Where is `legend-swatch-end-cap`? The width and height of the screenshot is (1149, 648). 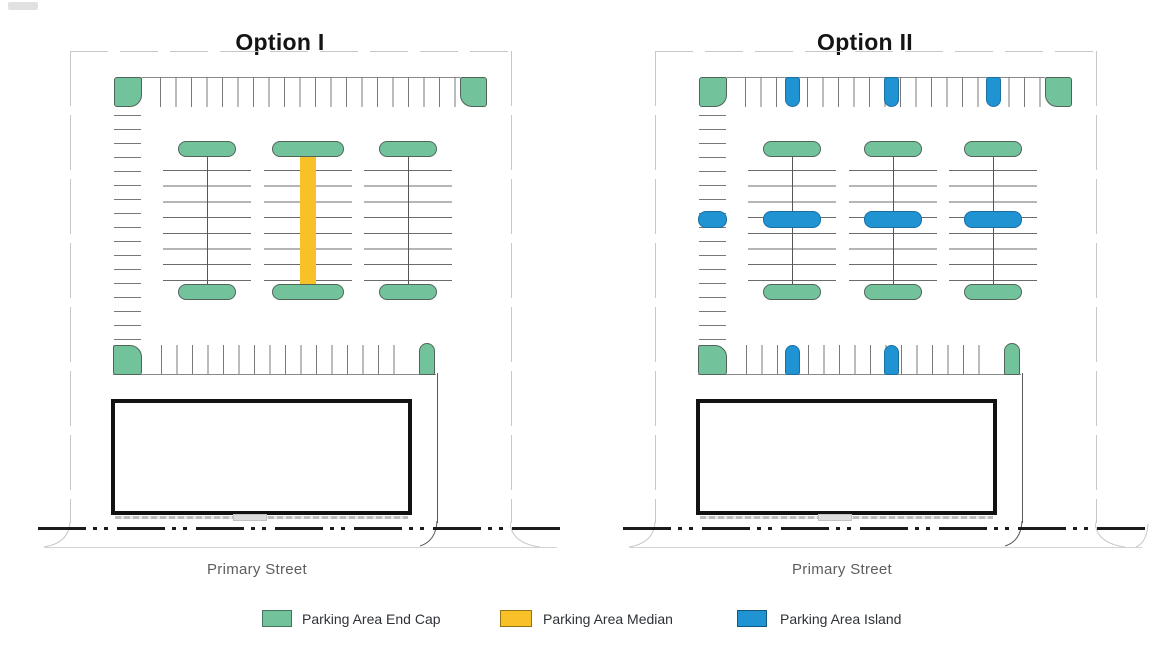
legend-swatch-end-cap is located at coordinates (277, 618).